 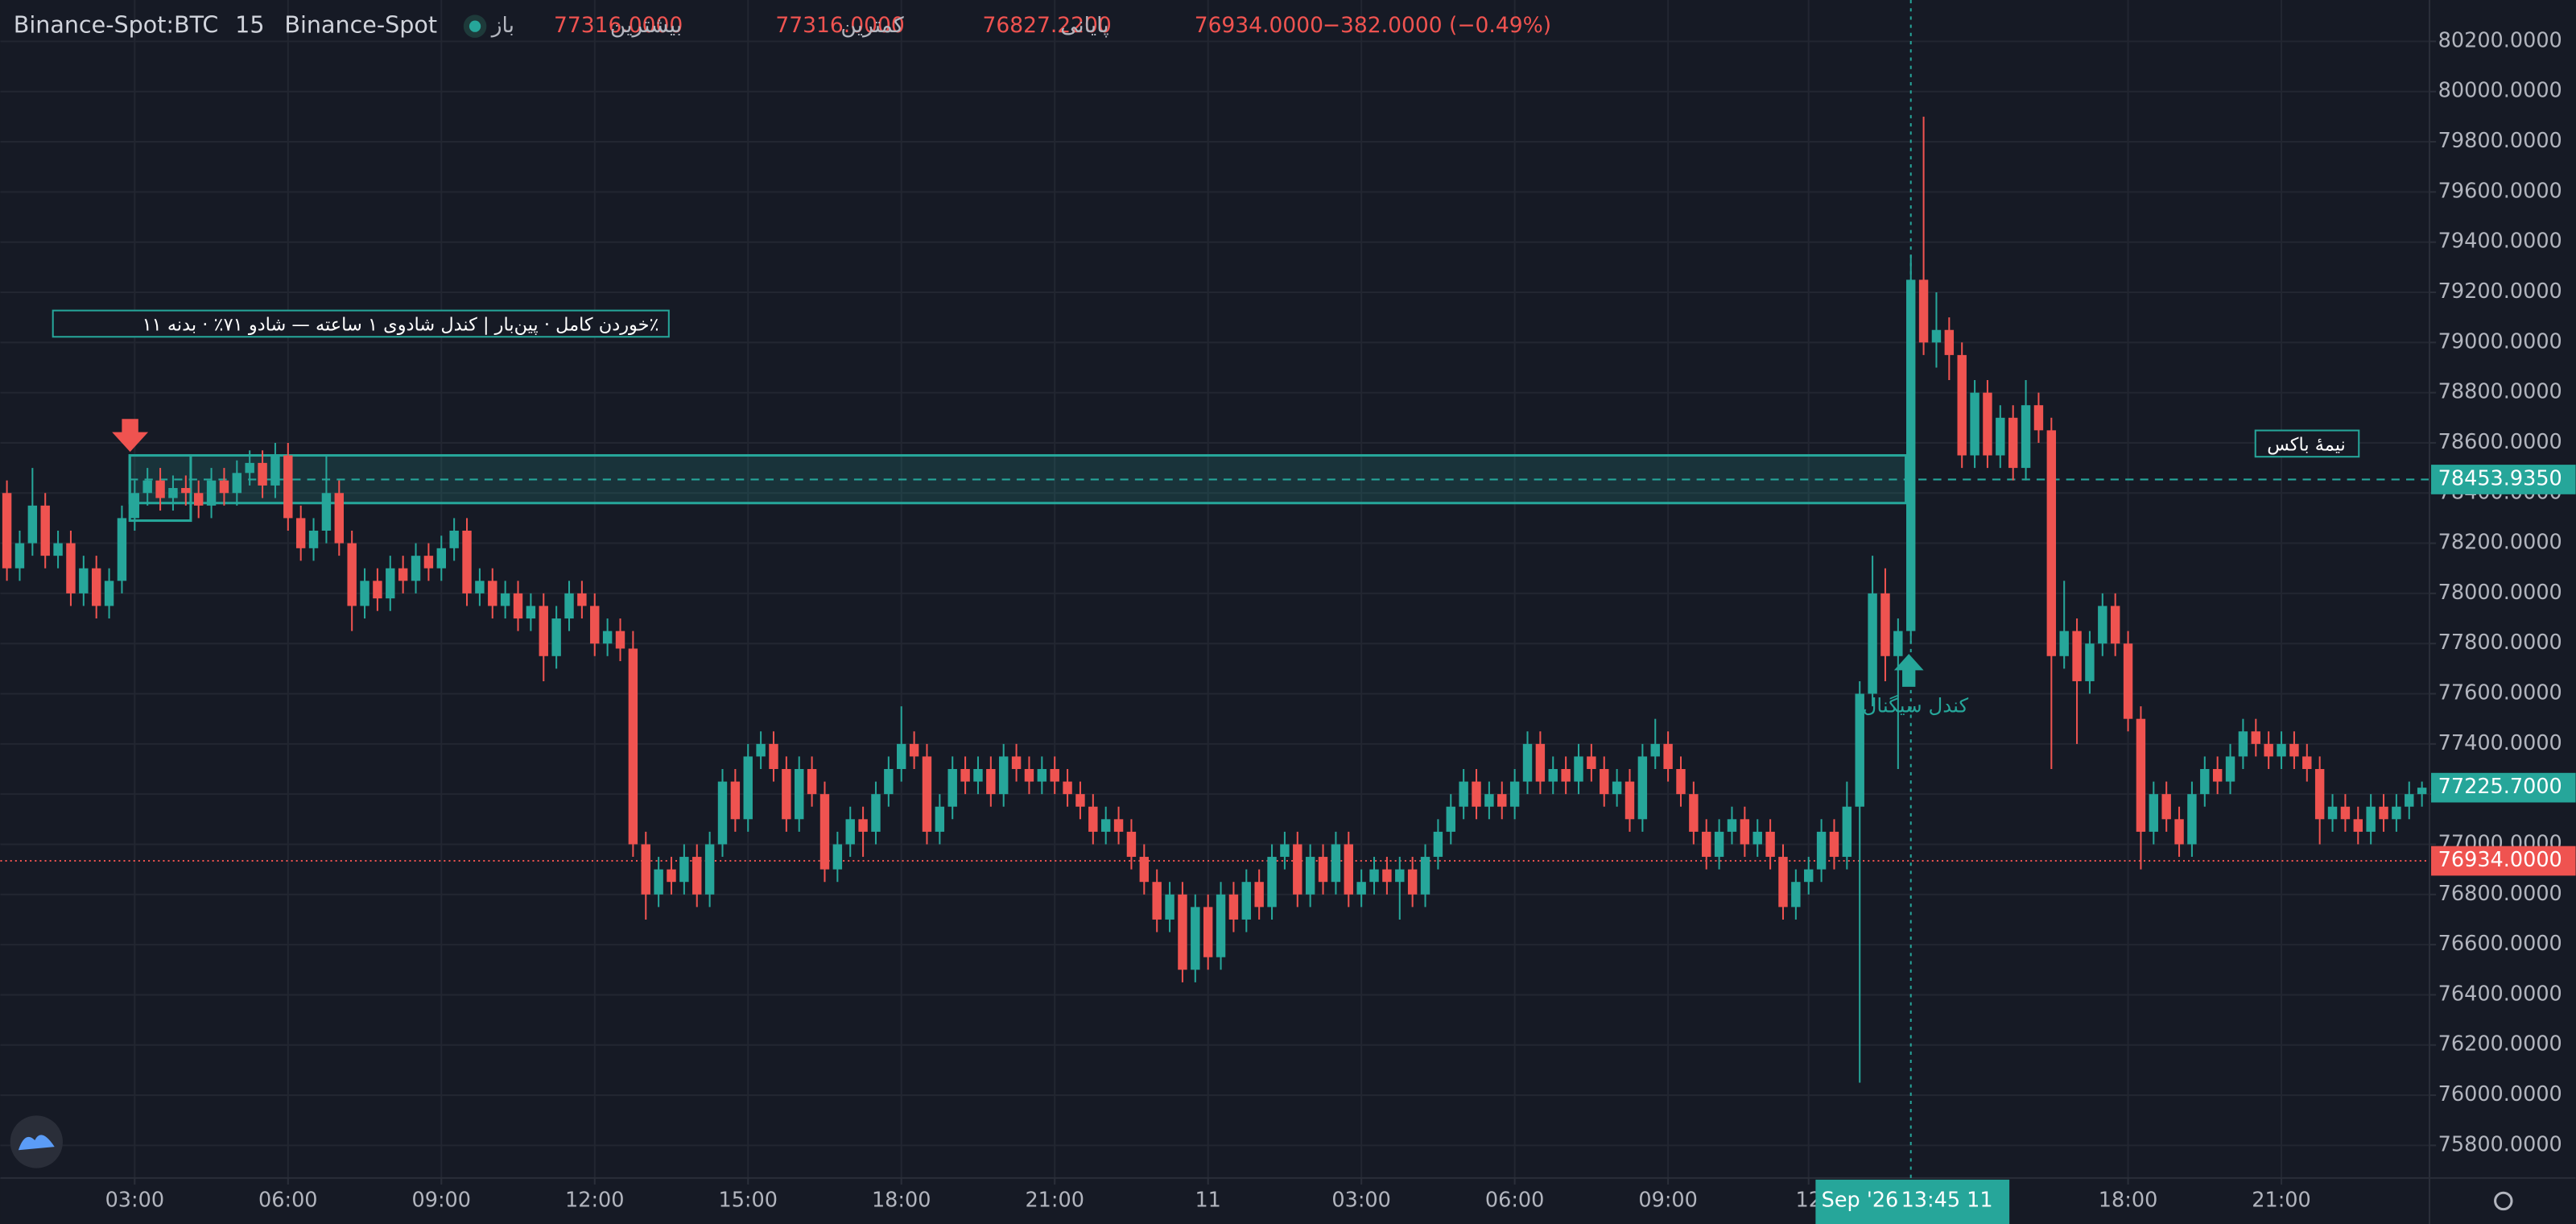 What do you see at coordinates (2500, 693) in the screenshot?
I see `y-tick-label: 77600.0000` at bounding box center [2500, 693].